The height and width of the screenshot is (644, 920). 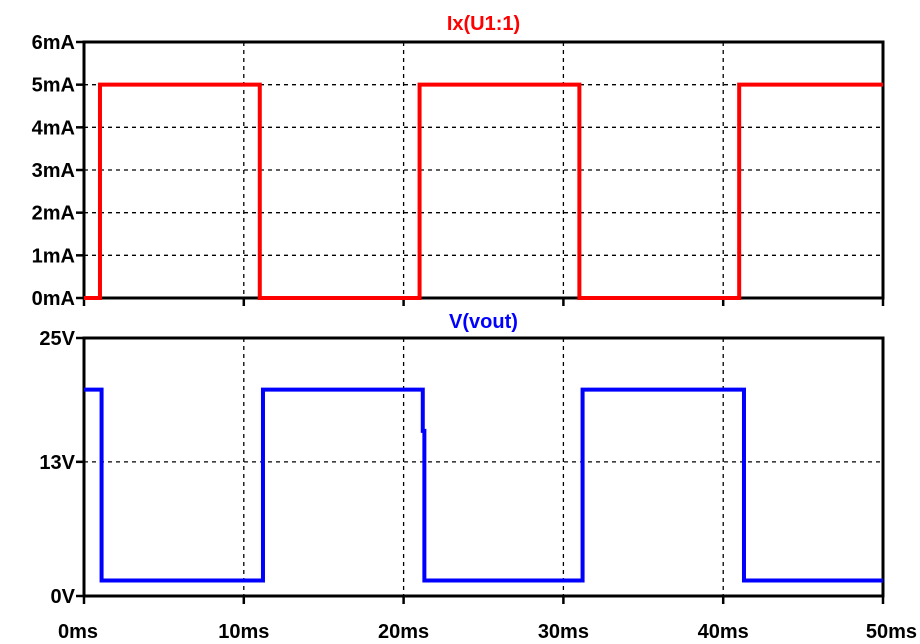 What do you see at coordinates (243, 632) in the screenshot?
I see `x-tick-label: 10ms` at bounding box center [243, 632].